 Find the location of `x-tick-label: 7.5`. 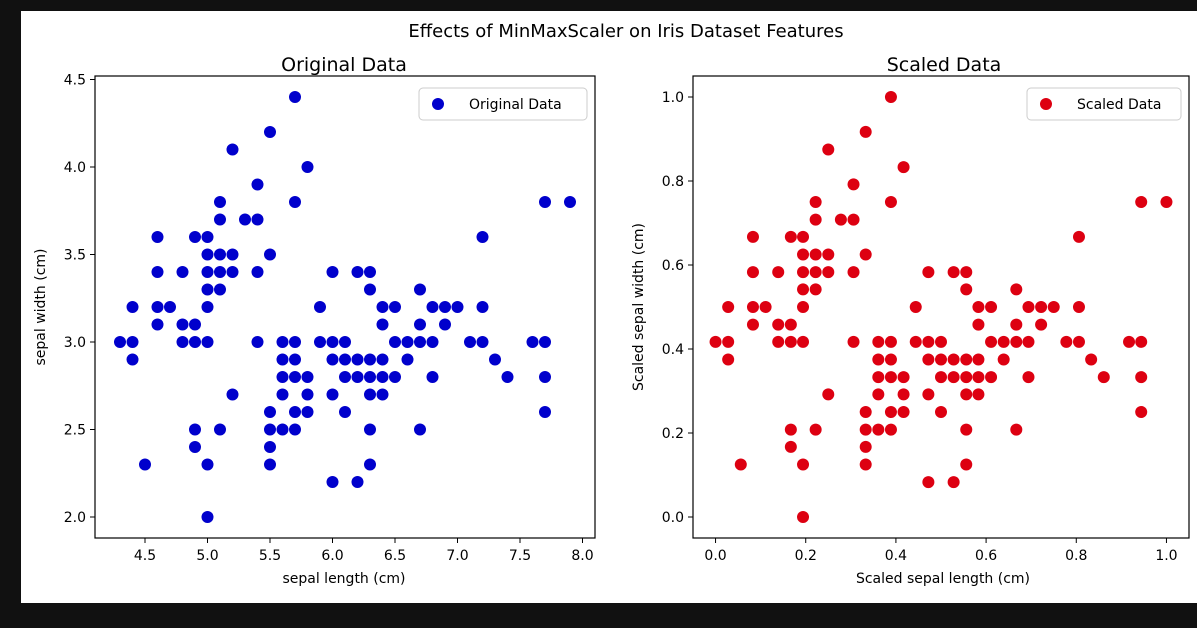

x-tick-label: 7.5 is located at coordinates (520, 556).